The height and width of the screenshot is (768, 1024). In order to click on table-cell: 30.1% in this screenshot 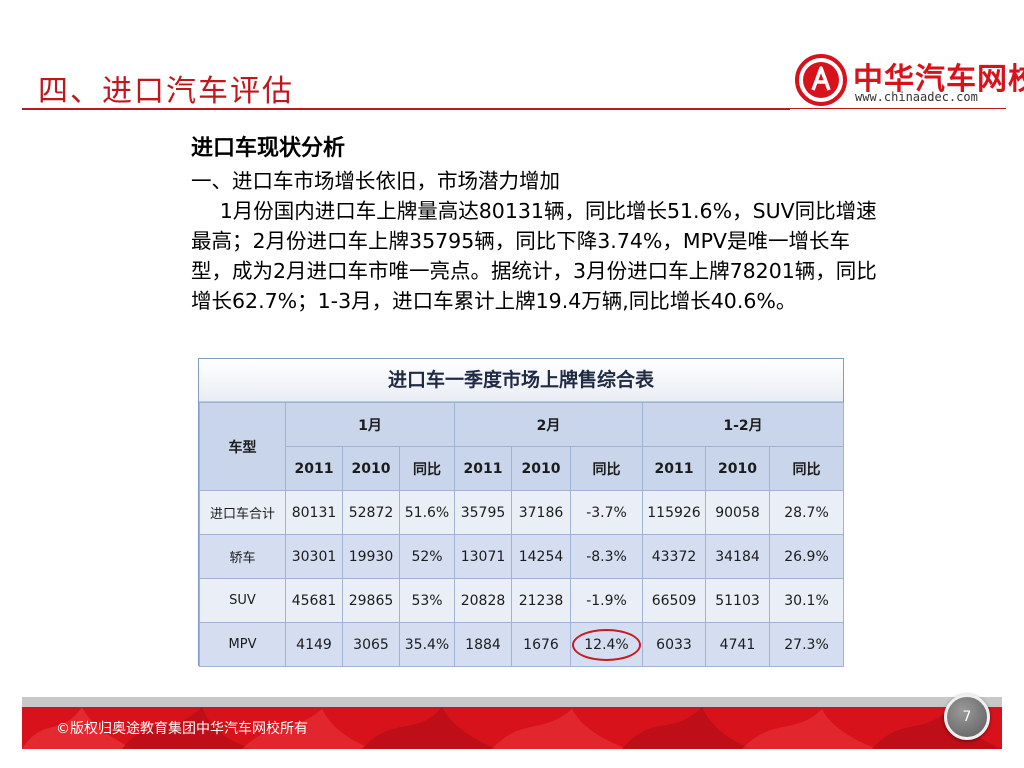, I will do `click(806, 600)`.